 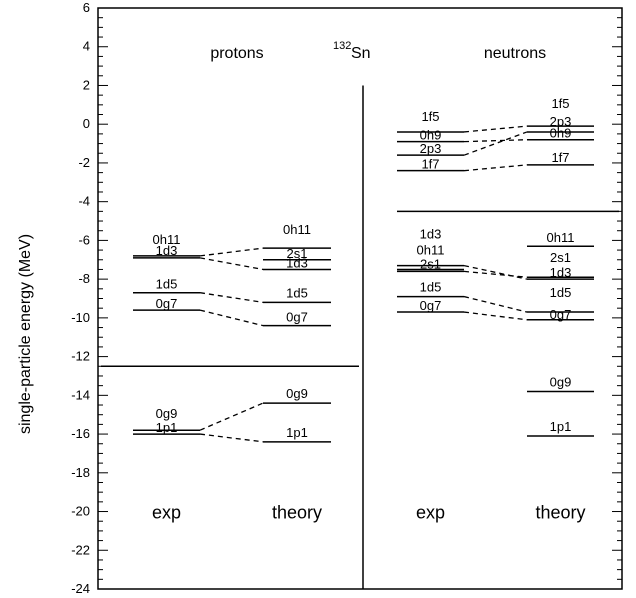 What do you see at coordinates (80, 356) in the screenshot?
I see `y-tick-label: -12` at bounding box center [80, 356].